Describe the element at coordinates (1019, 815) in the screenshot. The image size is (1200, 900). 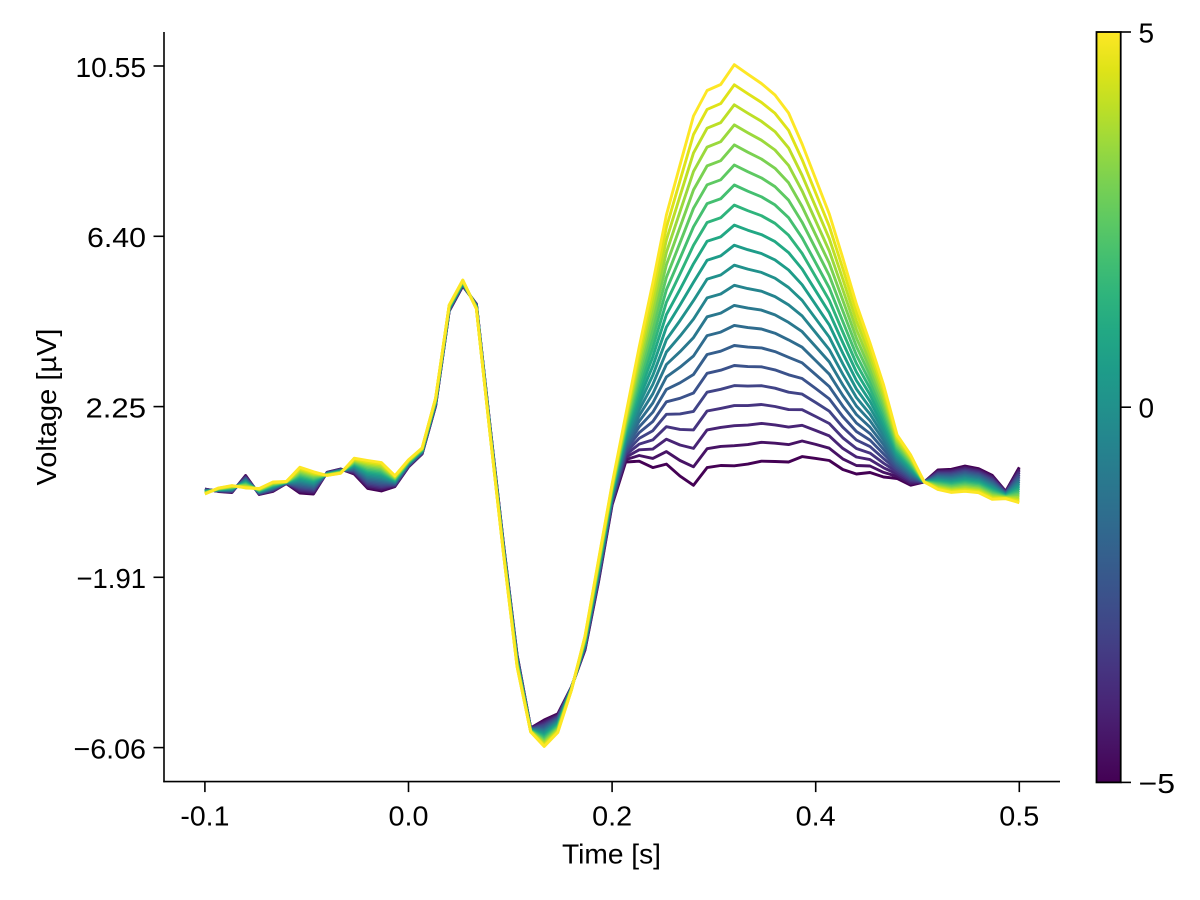
I see `svg-text: 0.5` at that location.